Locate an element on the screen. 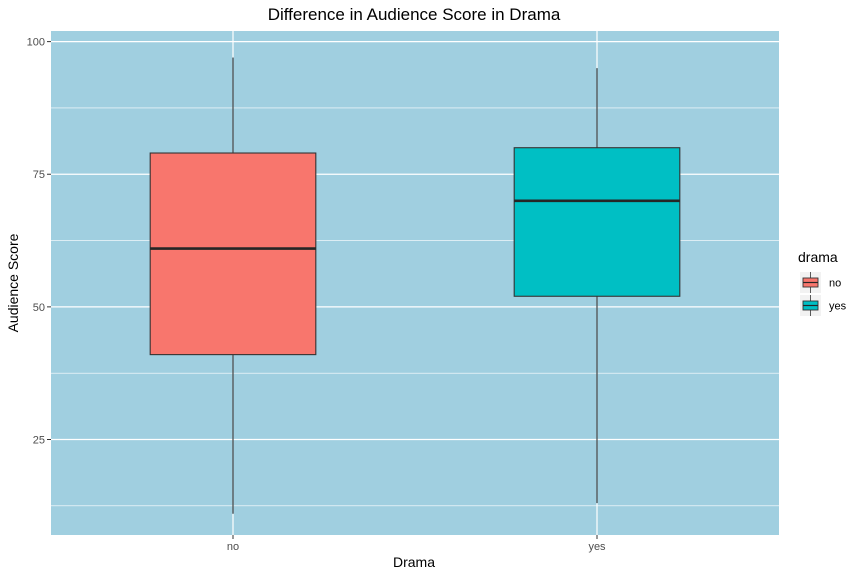 The height and width of the screenshot is (576, 864). legend-item-yes: yes is located at coordinates (823, 305).